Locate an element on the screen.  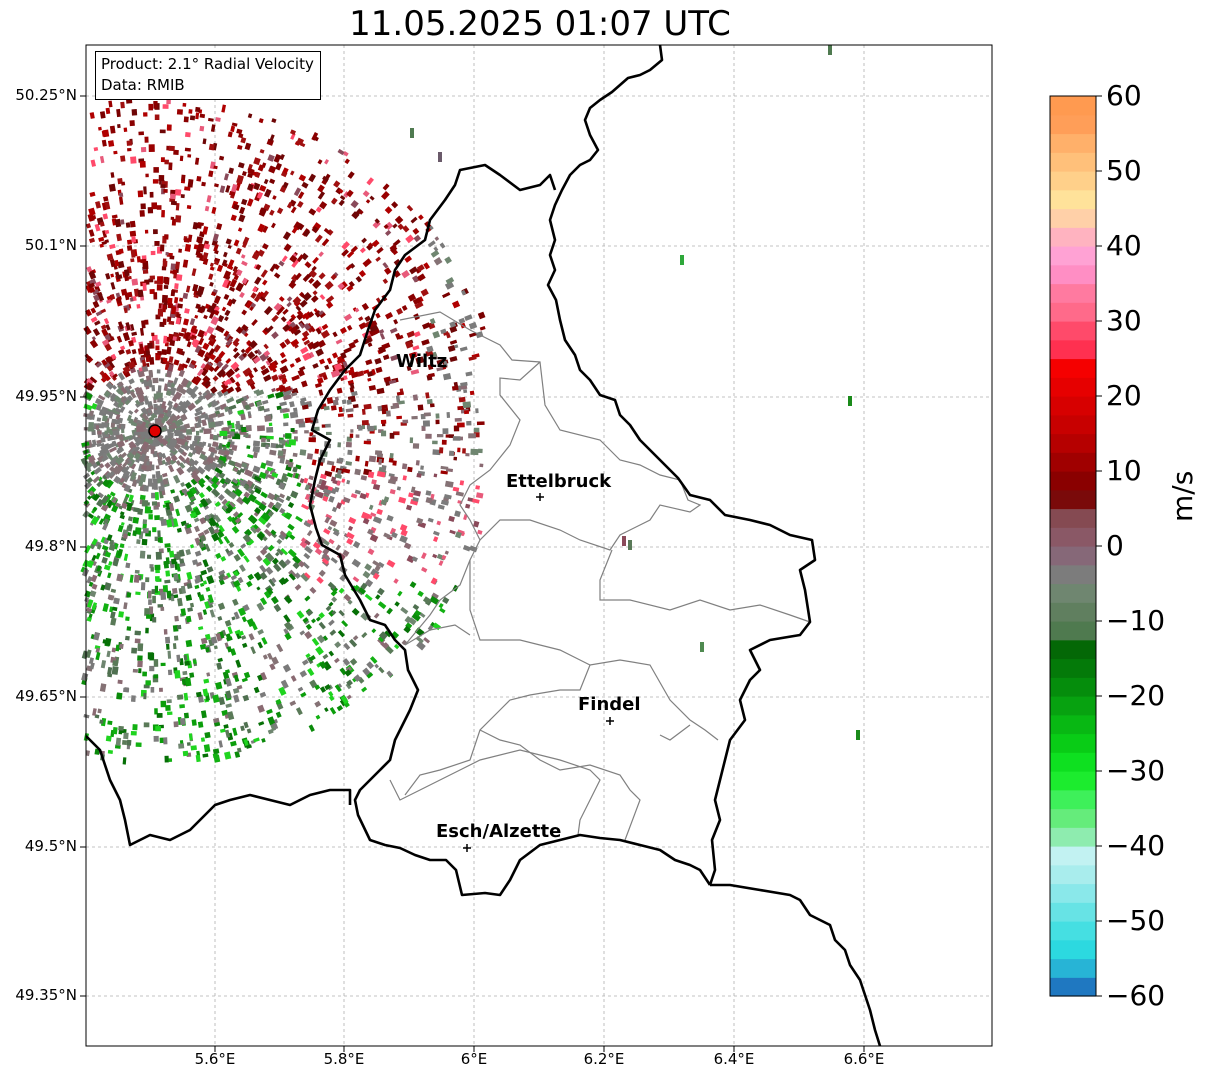
colorbar-tick-label: −10 is located at coordinates (1136, 620).